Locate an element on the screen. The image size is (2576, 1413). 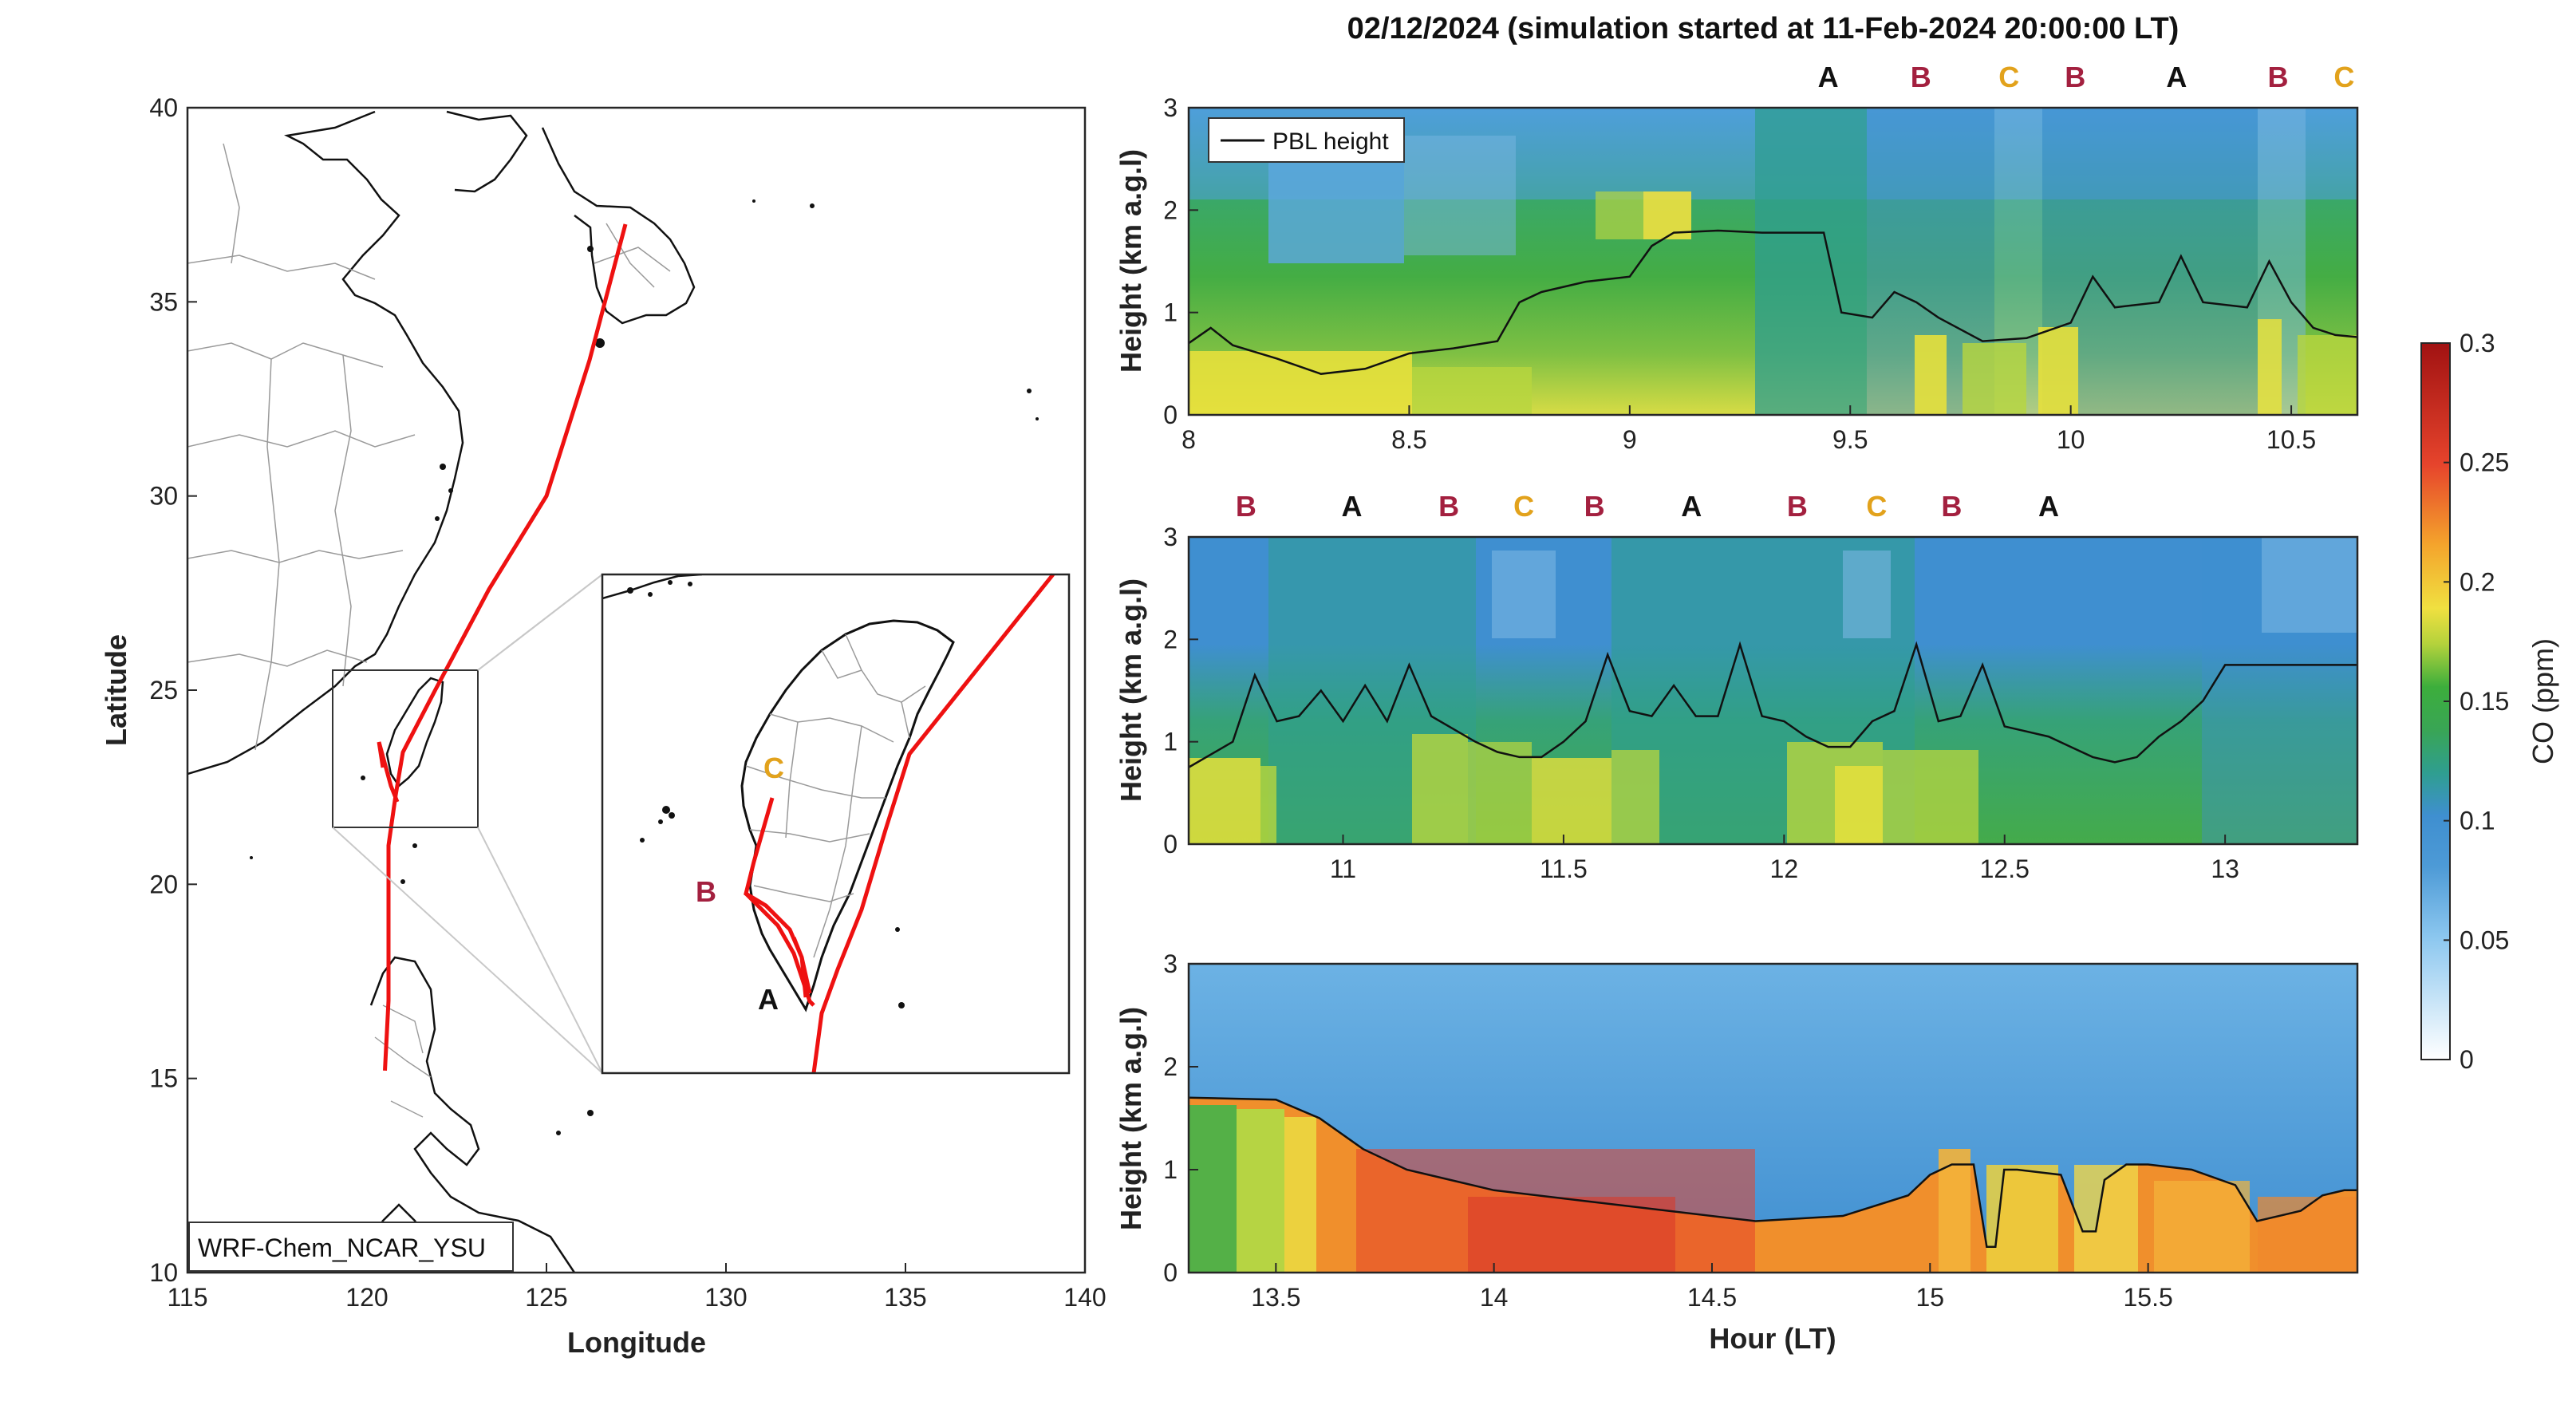
colorbar-tick-label: 0.2 is located at coordinates (2477, 581).